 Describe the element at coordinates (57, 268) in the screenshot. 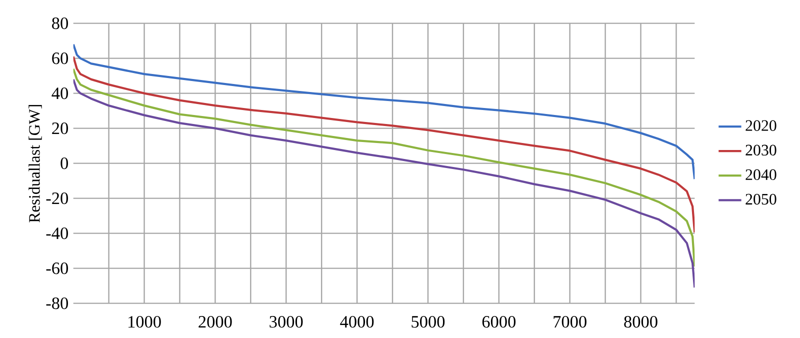

I see `y-tick-label: -60` at that location.